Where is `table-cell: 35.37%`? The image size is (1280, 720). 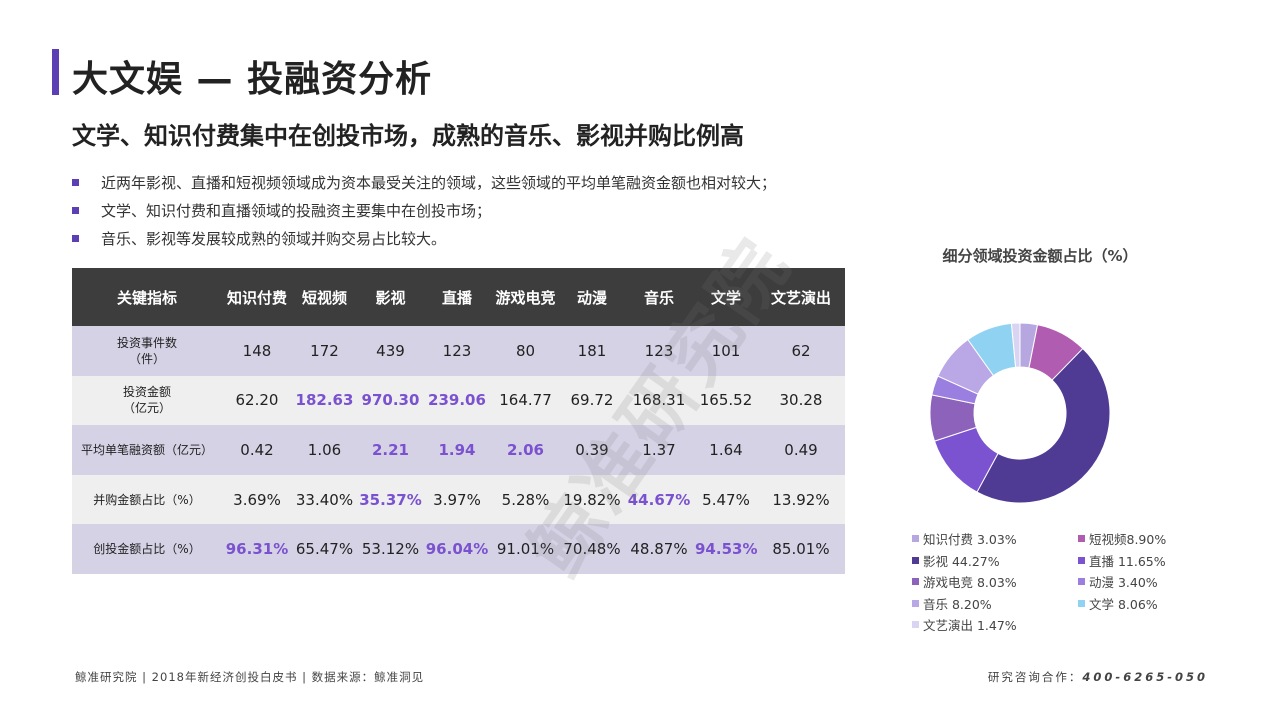 table-cell: 35.37% is located at coordinates (390, 499).